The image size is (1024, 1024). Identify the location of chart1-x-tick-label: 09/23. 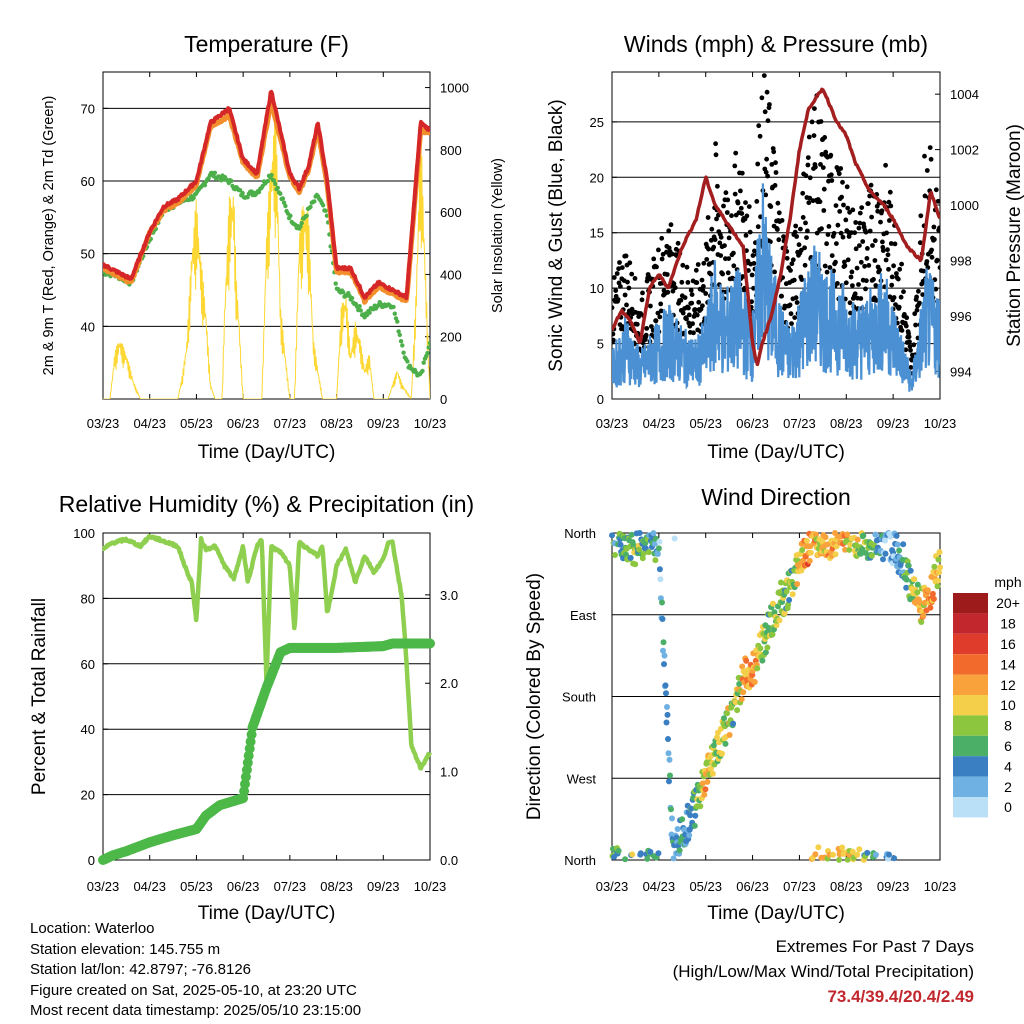
(383, 423).